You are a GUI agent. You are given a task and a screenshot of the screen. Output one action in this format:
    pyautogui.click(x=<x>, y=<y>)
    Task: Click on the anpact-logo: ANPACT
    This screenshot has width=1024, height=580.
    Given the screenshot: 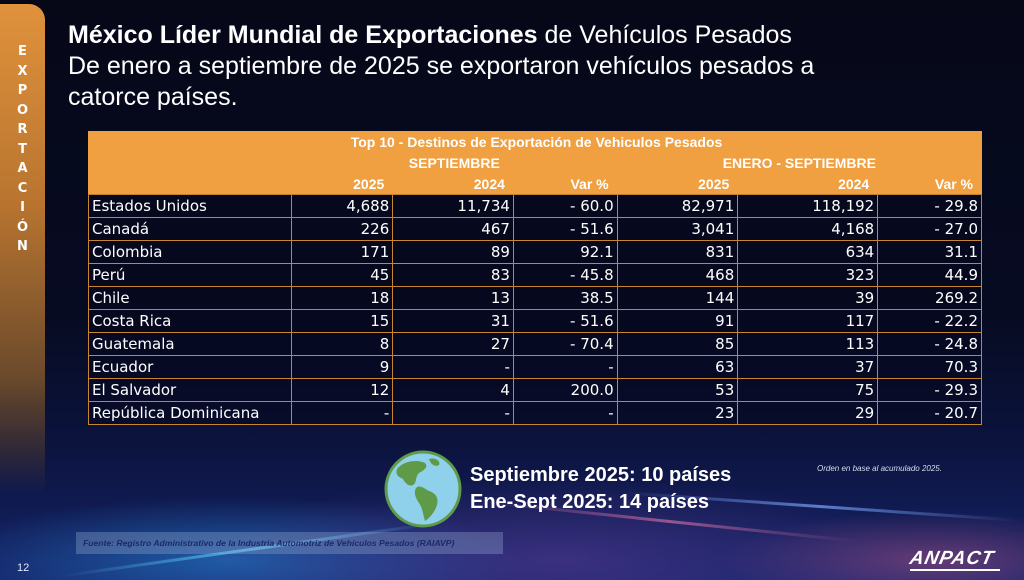 What is the action you would take?
    pyautogui.click(x=958, y=560)
    